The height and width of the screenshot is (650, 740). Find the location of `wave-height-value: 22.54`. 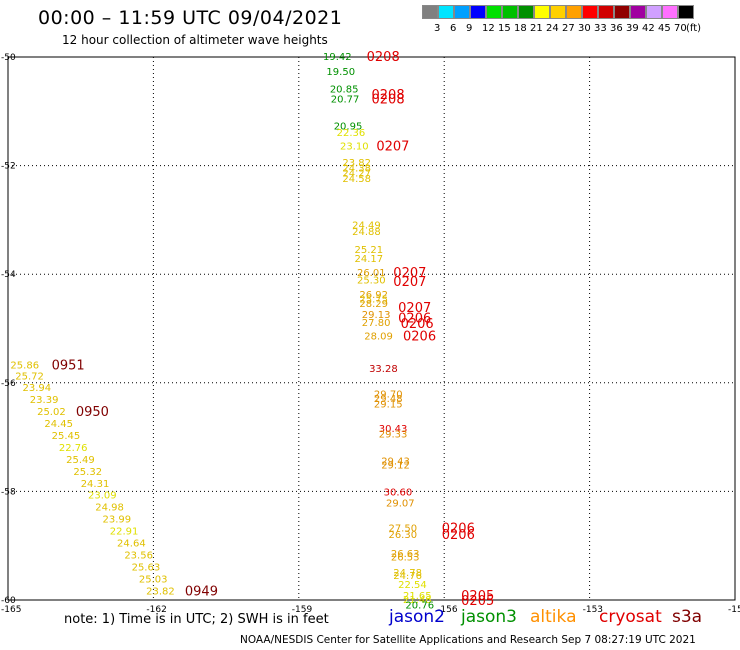

wave-height-value: 22.54 is located at coordinates (412, 585).